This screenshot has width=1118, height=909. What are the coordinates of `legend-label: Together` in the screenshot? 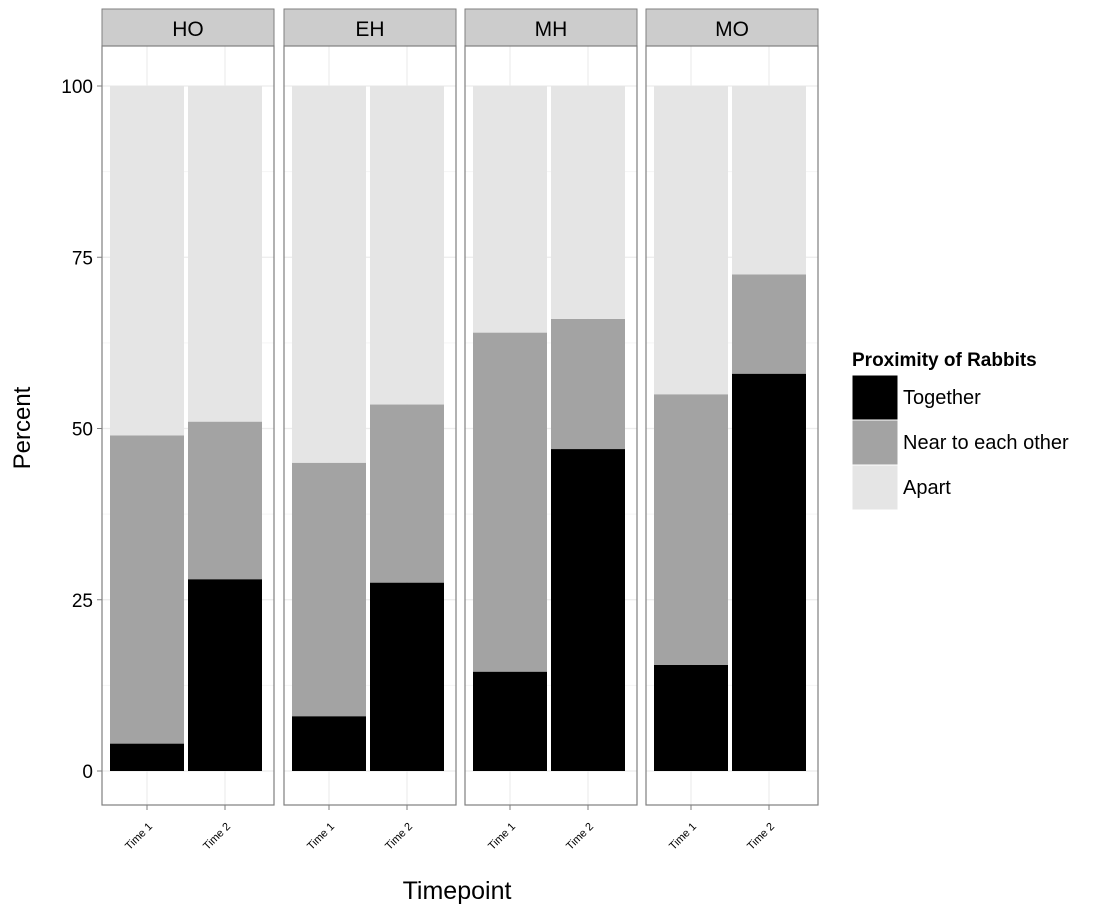 It's located at (942, 398).